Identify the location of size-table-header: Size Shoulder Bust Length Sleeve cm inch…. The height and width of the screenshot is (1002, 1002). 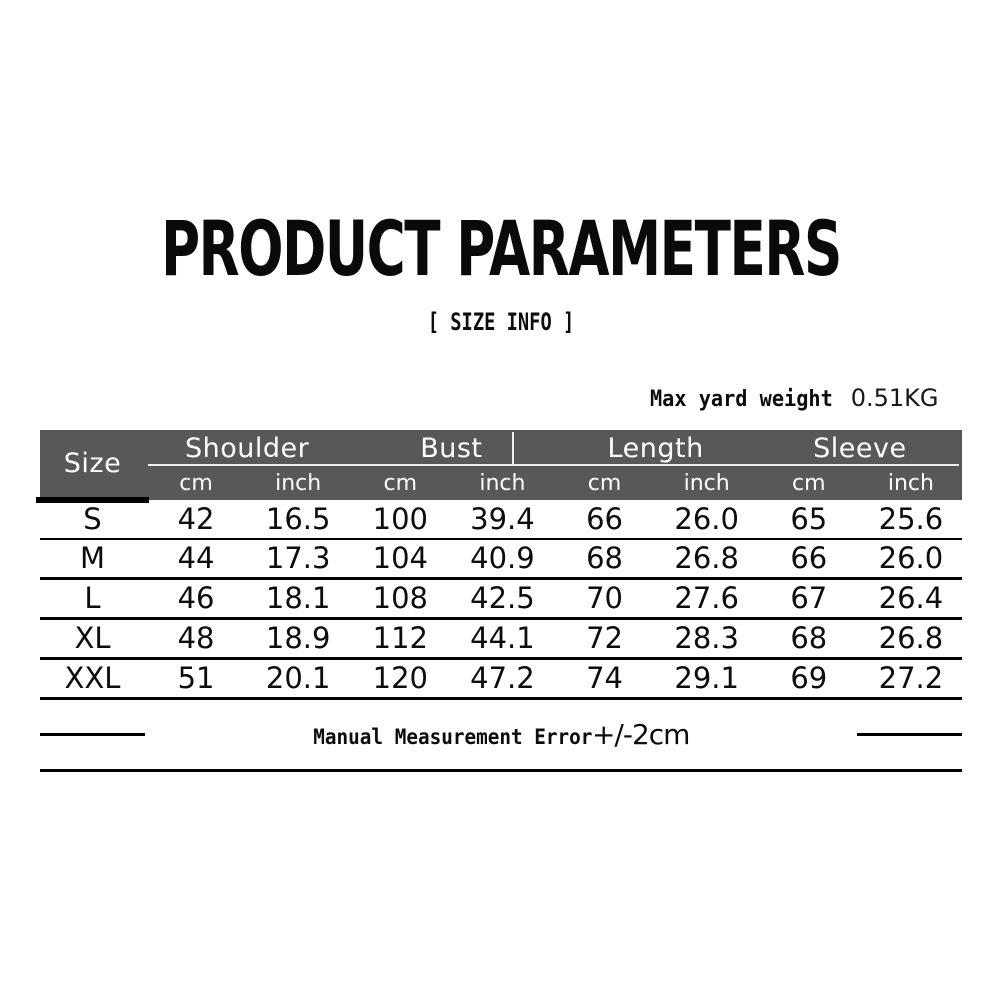
(499, 466).